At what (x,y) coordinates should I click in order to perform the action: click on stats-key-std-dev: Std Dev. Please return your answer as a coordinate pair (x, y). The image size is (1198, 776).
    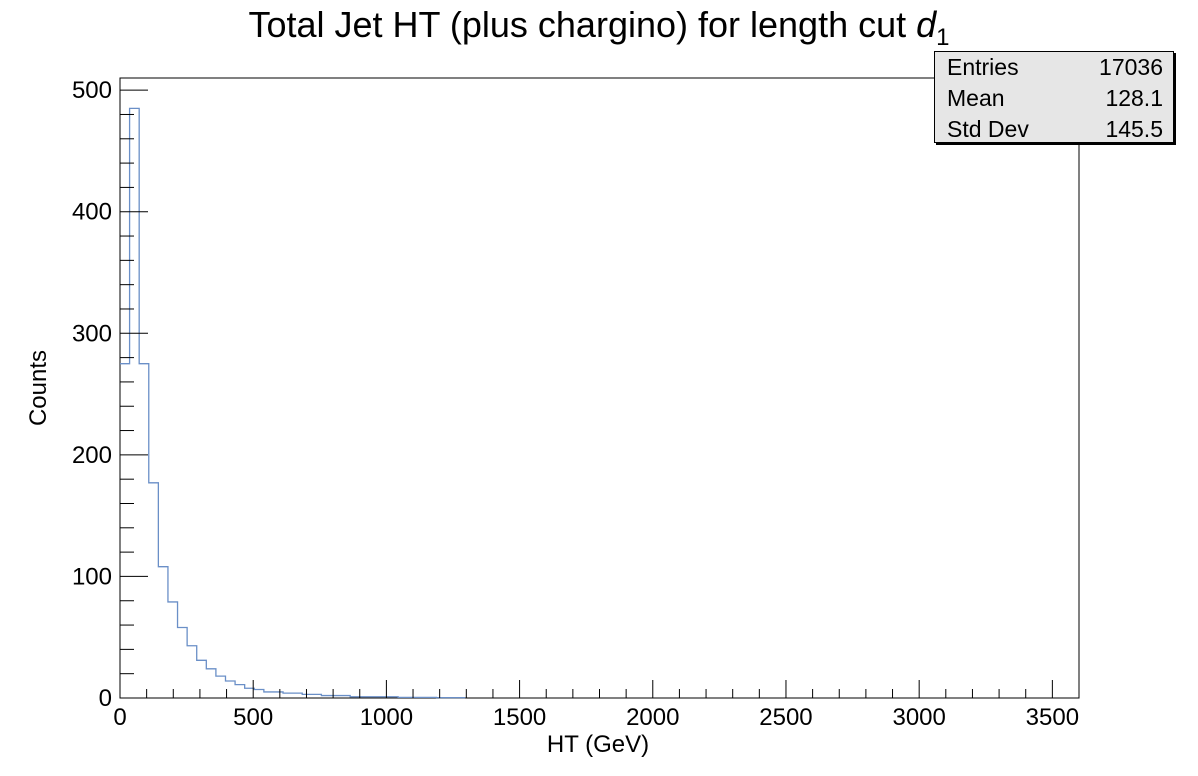
    Looking at the image, I should click on (988, 129).